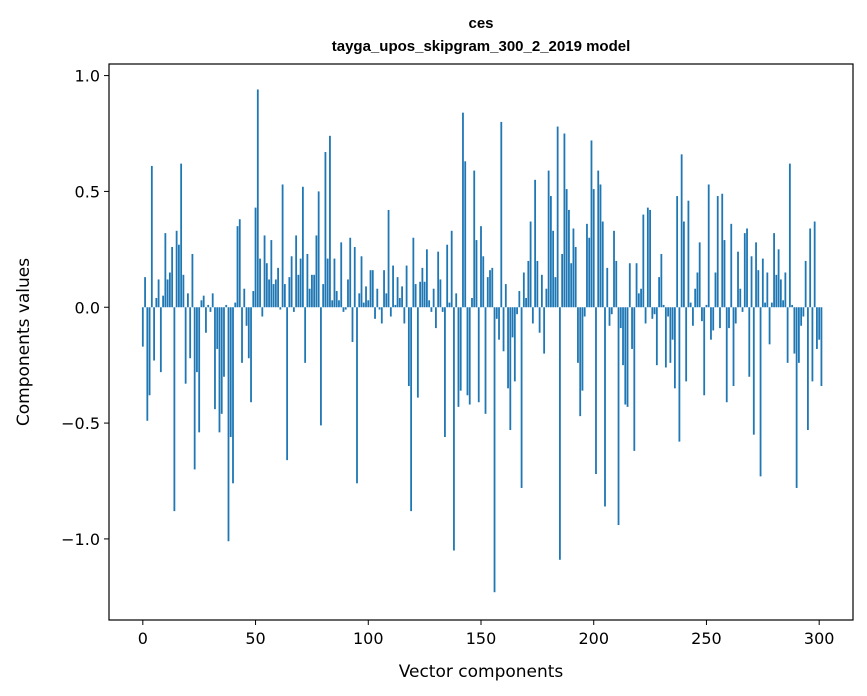 The image size is (867, 696). What do you see at coordinates (706, 638) in the screenshot?
I see `x-tick-label: 250` at bounding box center [706, 638].